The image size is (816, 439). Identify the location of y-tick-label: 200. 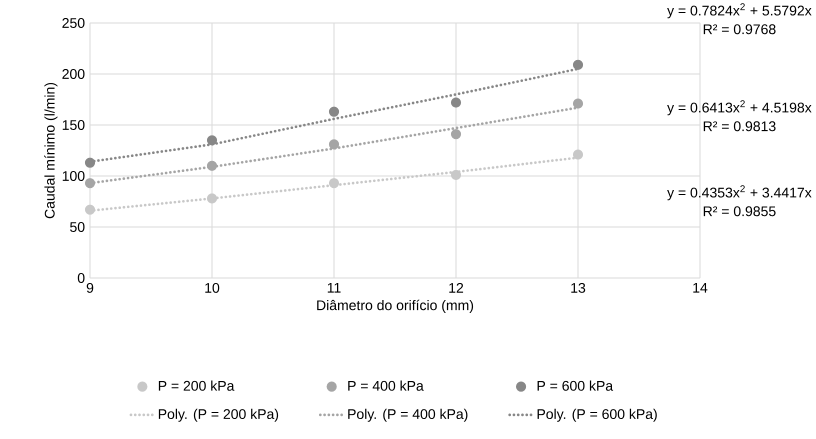
(73, 74).